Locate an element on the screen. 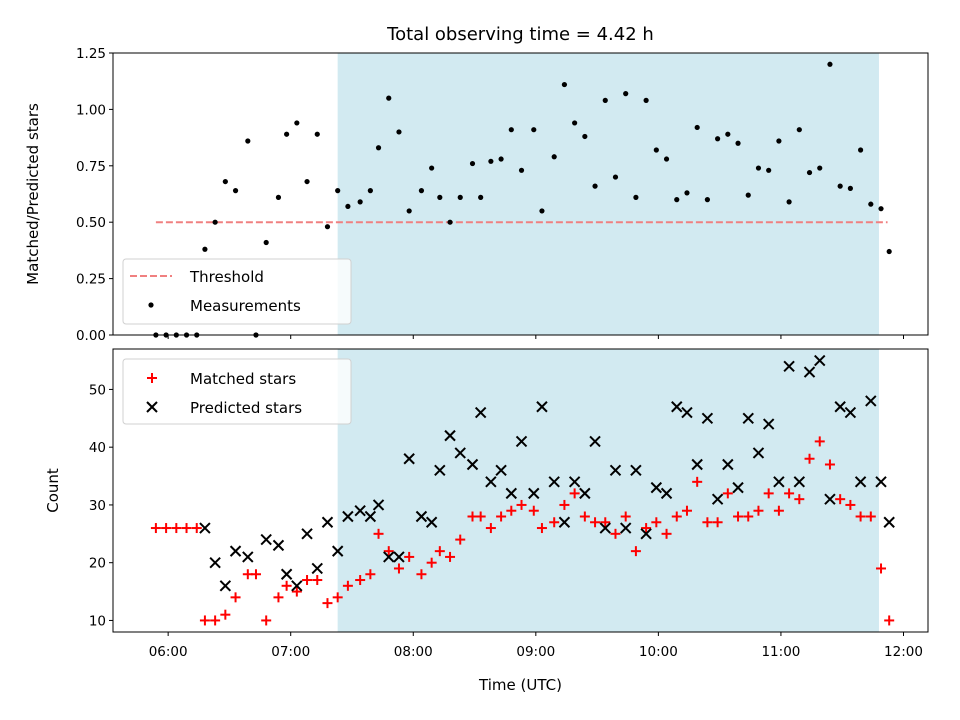  count-y-axis-label: Count is located at coordinates (53, 490).